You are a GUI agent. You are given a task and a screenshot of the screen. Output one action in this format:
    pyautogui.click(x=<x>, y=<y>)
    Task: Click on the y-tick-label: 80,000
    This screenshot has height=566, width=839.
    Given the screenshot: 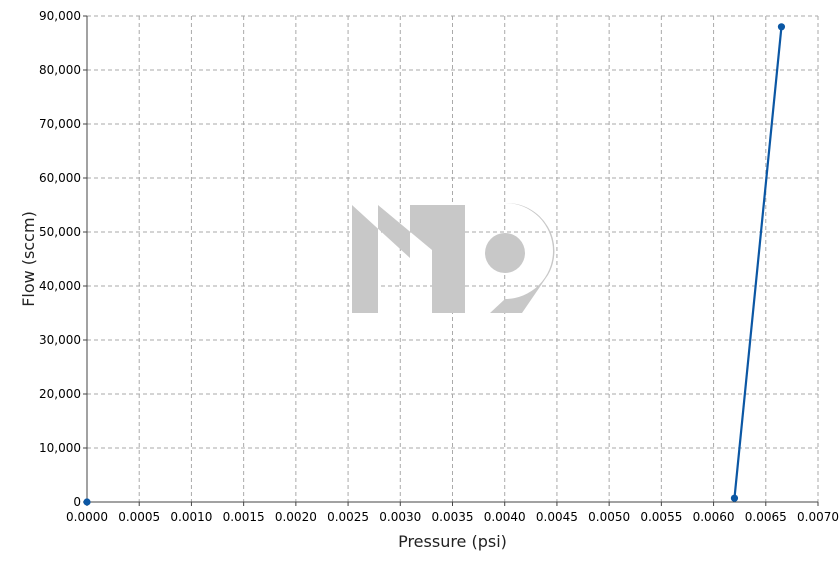 What is the action you would take?
    pyautogui.click(x=60, y=70)
    